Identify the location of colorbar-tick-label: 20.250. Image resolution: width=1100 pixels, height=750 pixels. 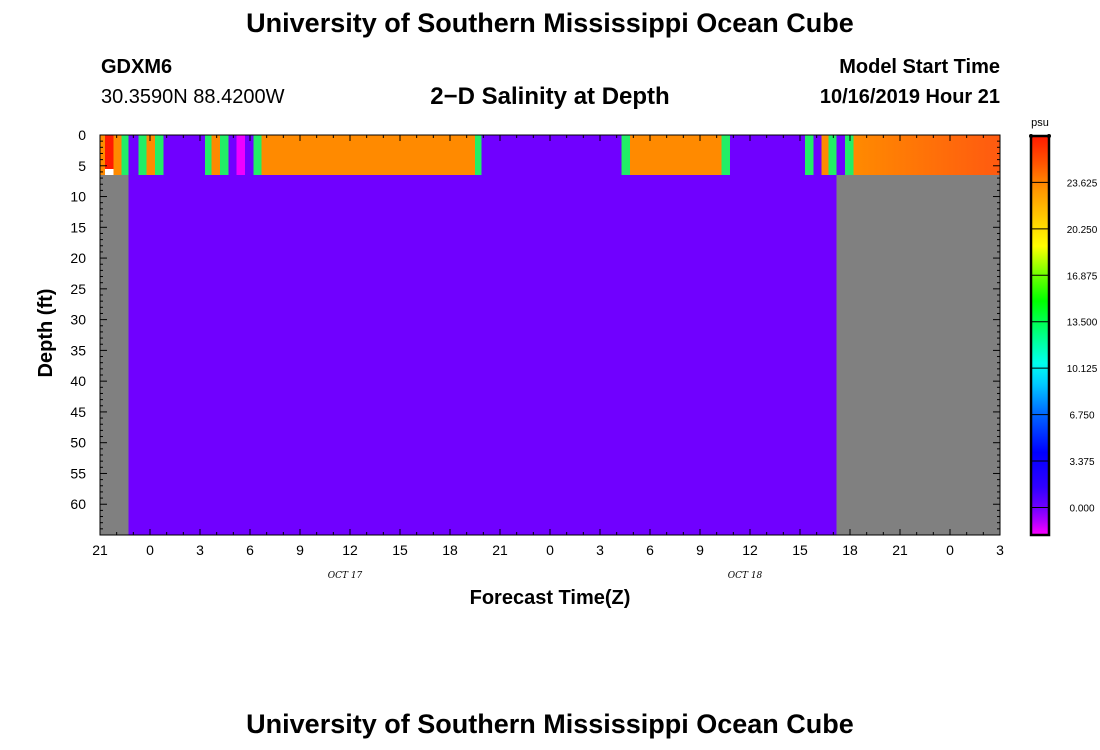
(1082, 230).